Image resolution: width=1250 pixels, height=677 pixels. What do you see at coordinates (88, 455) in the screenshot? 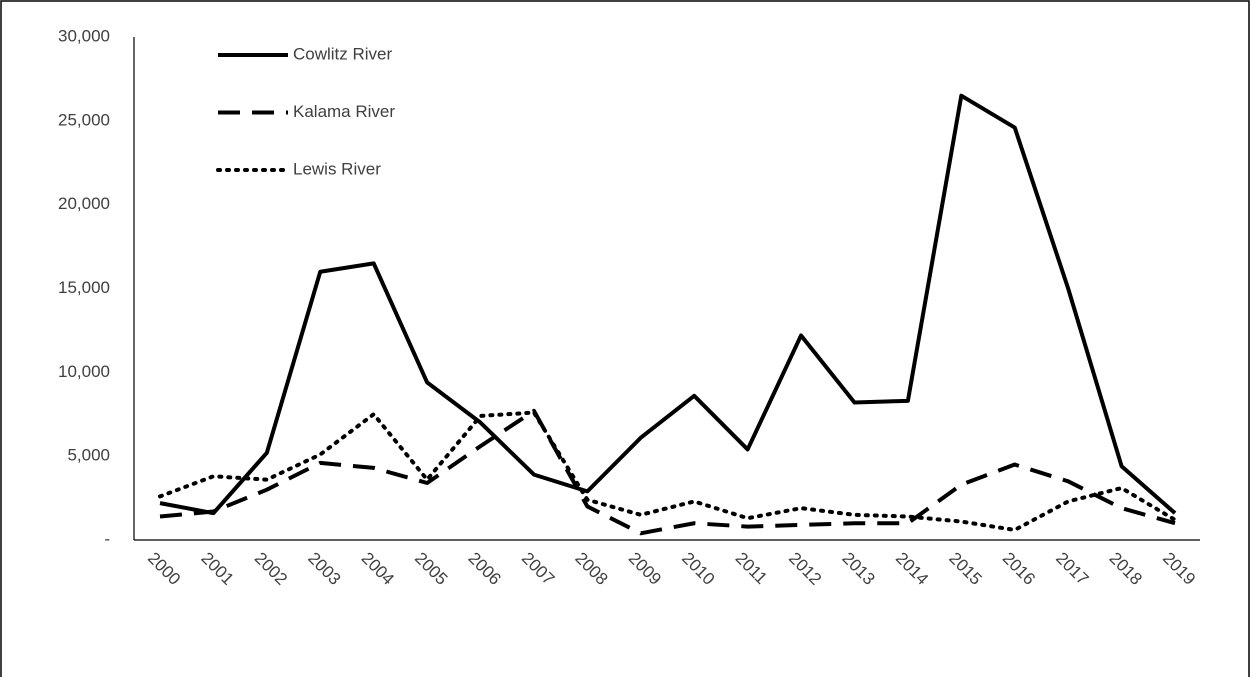
I see `y-tick-label: 5,000` at bounding box center [88, 455].